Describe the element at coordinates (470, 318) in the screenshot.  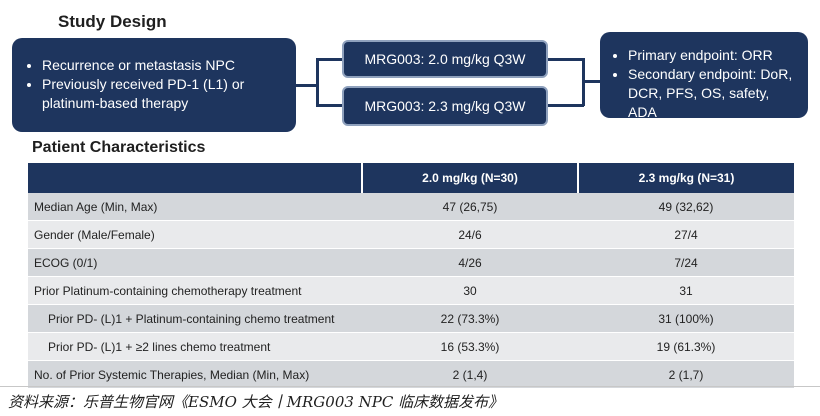
I see `cell-value: 22 (73.3%)` at that location.